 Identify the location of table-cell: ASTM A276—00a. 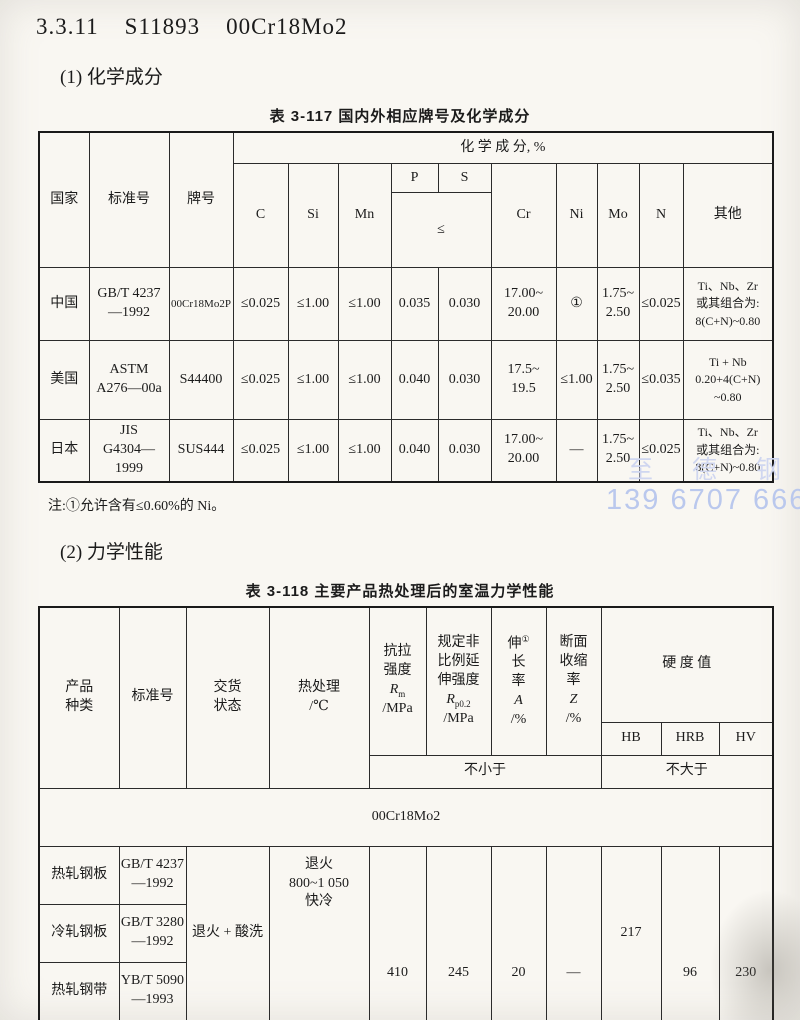
(129, 380).